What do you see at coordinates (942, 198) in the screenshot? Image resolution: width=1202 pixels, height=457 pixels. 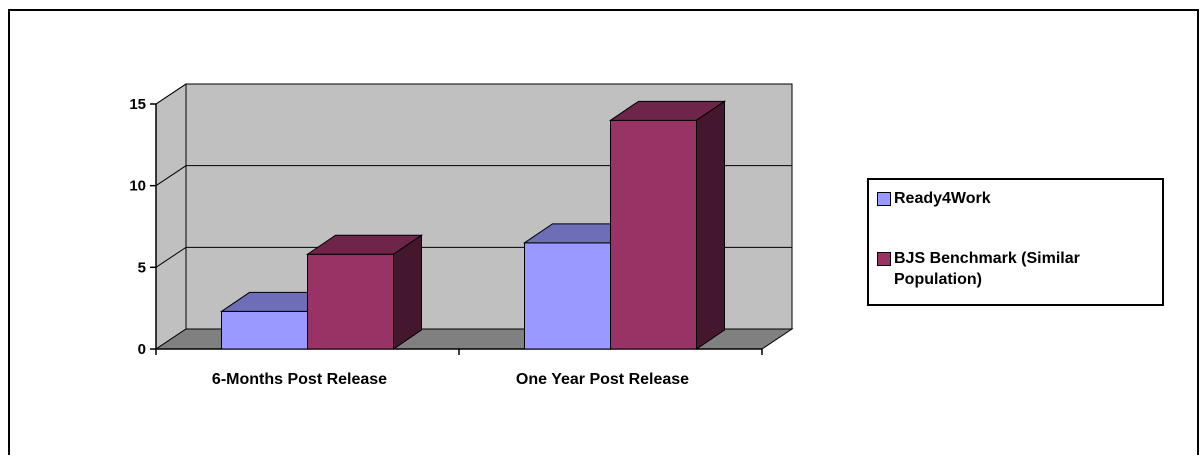 I see `legend-label-series-1: Ready4Work` at bounding box center [942, 198].